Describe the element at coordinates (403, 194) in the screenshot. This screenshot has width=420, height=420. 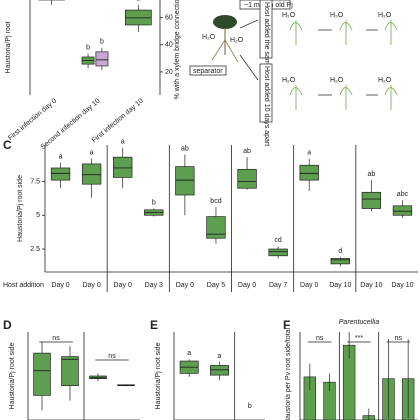
I see `group-letter: abc` at that location.